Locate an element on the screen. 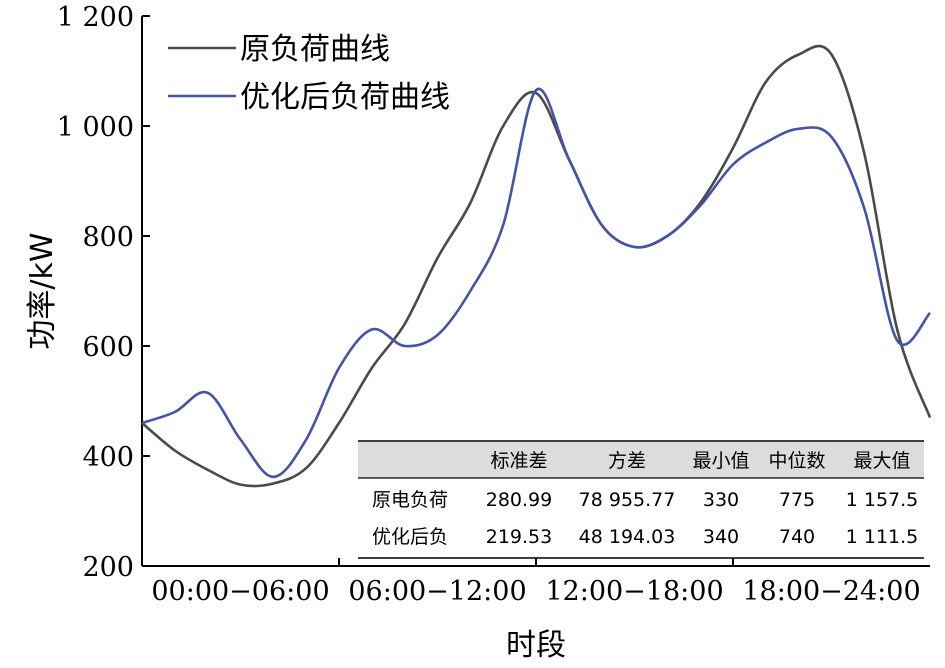 This screenshot has height=668, width=945. y-axis-title: 功率/kW is located at coordinates (42, 290).